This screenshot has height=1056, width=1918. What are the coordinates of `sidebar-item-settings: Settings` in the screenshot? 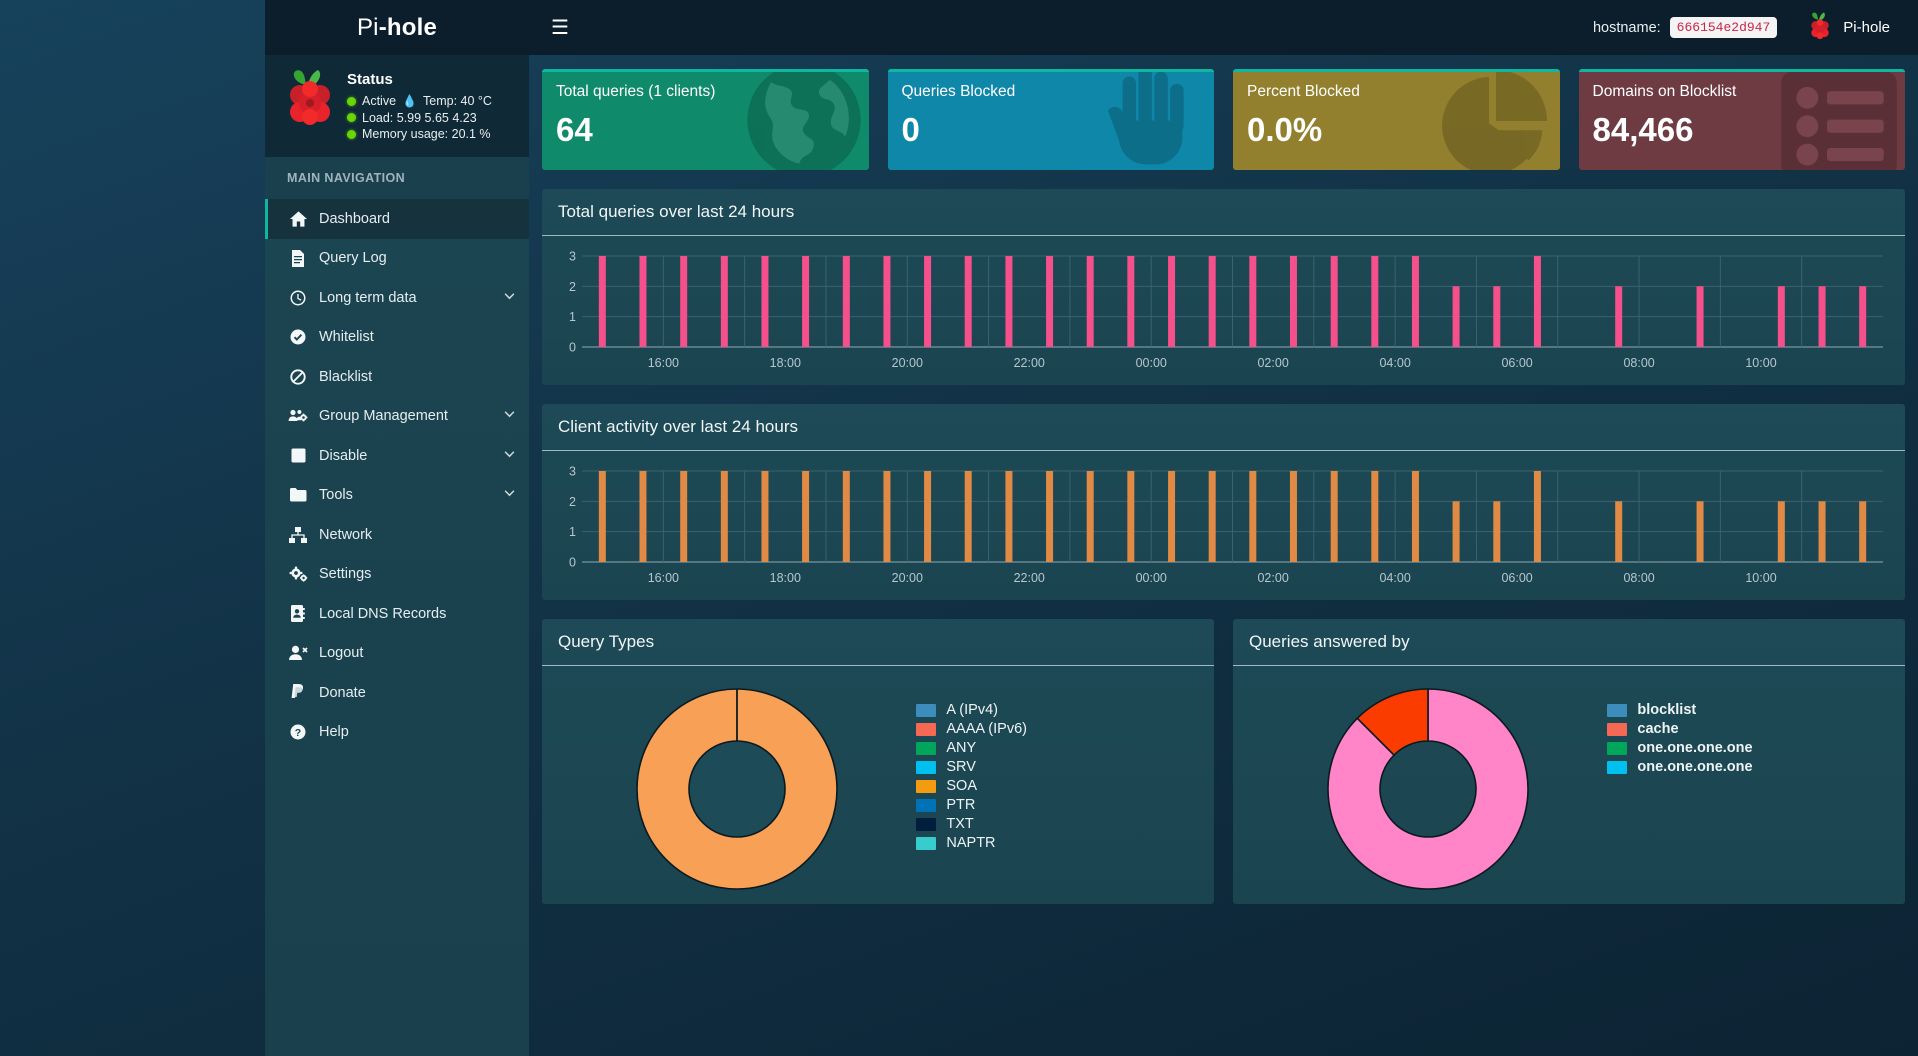 It's located at (397, 575).